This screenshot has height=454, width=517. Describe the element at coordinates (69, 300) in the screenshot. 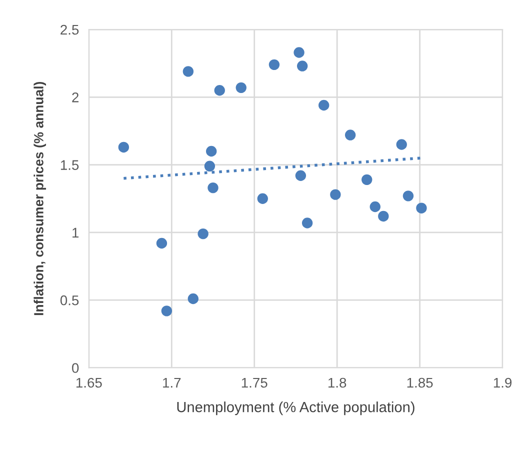

I see `y-tick-label: 0.5` at that location.